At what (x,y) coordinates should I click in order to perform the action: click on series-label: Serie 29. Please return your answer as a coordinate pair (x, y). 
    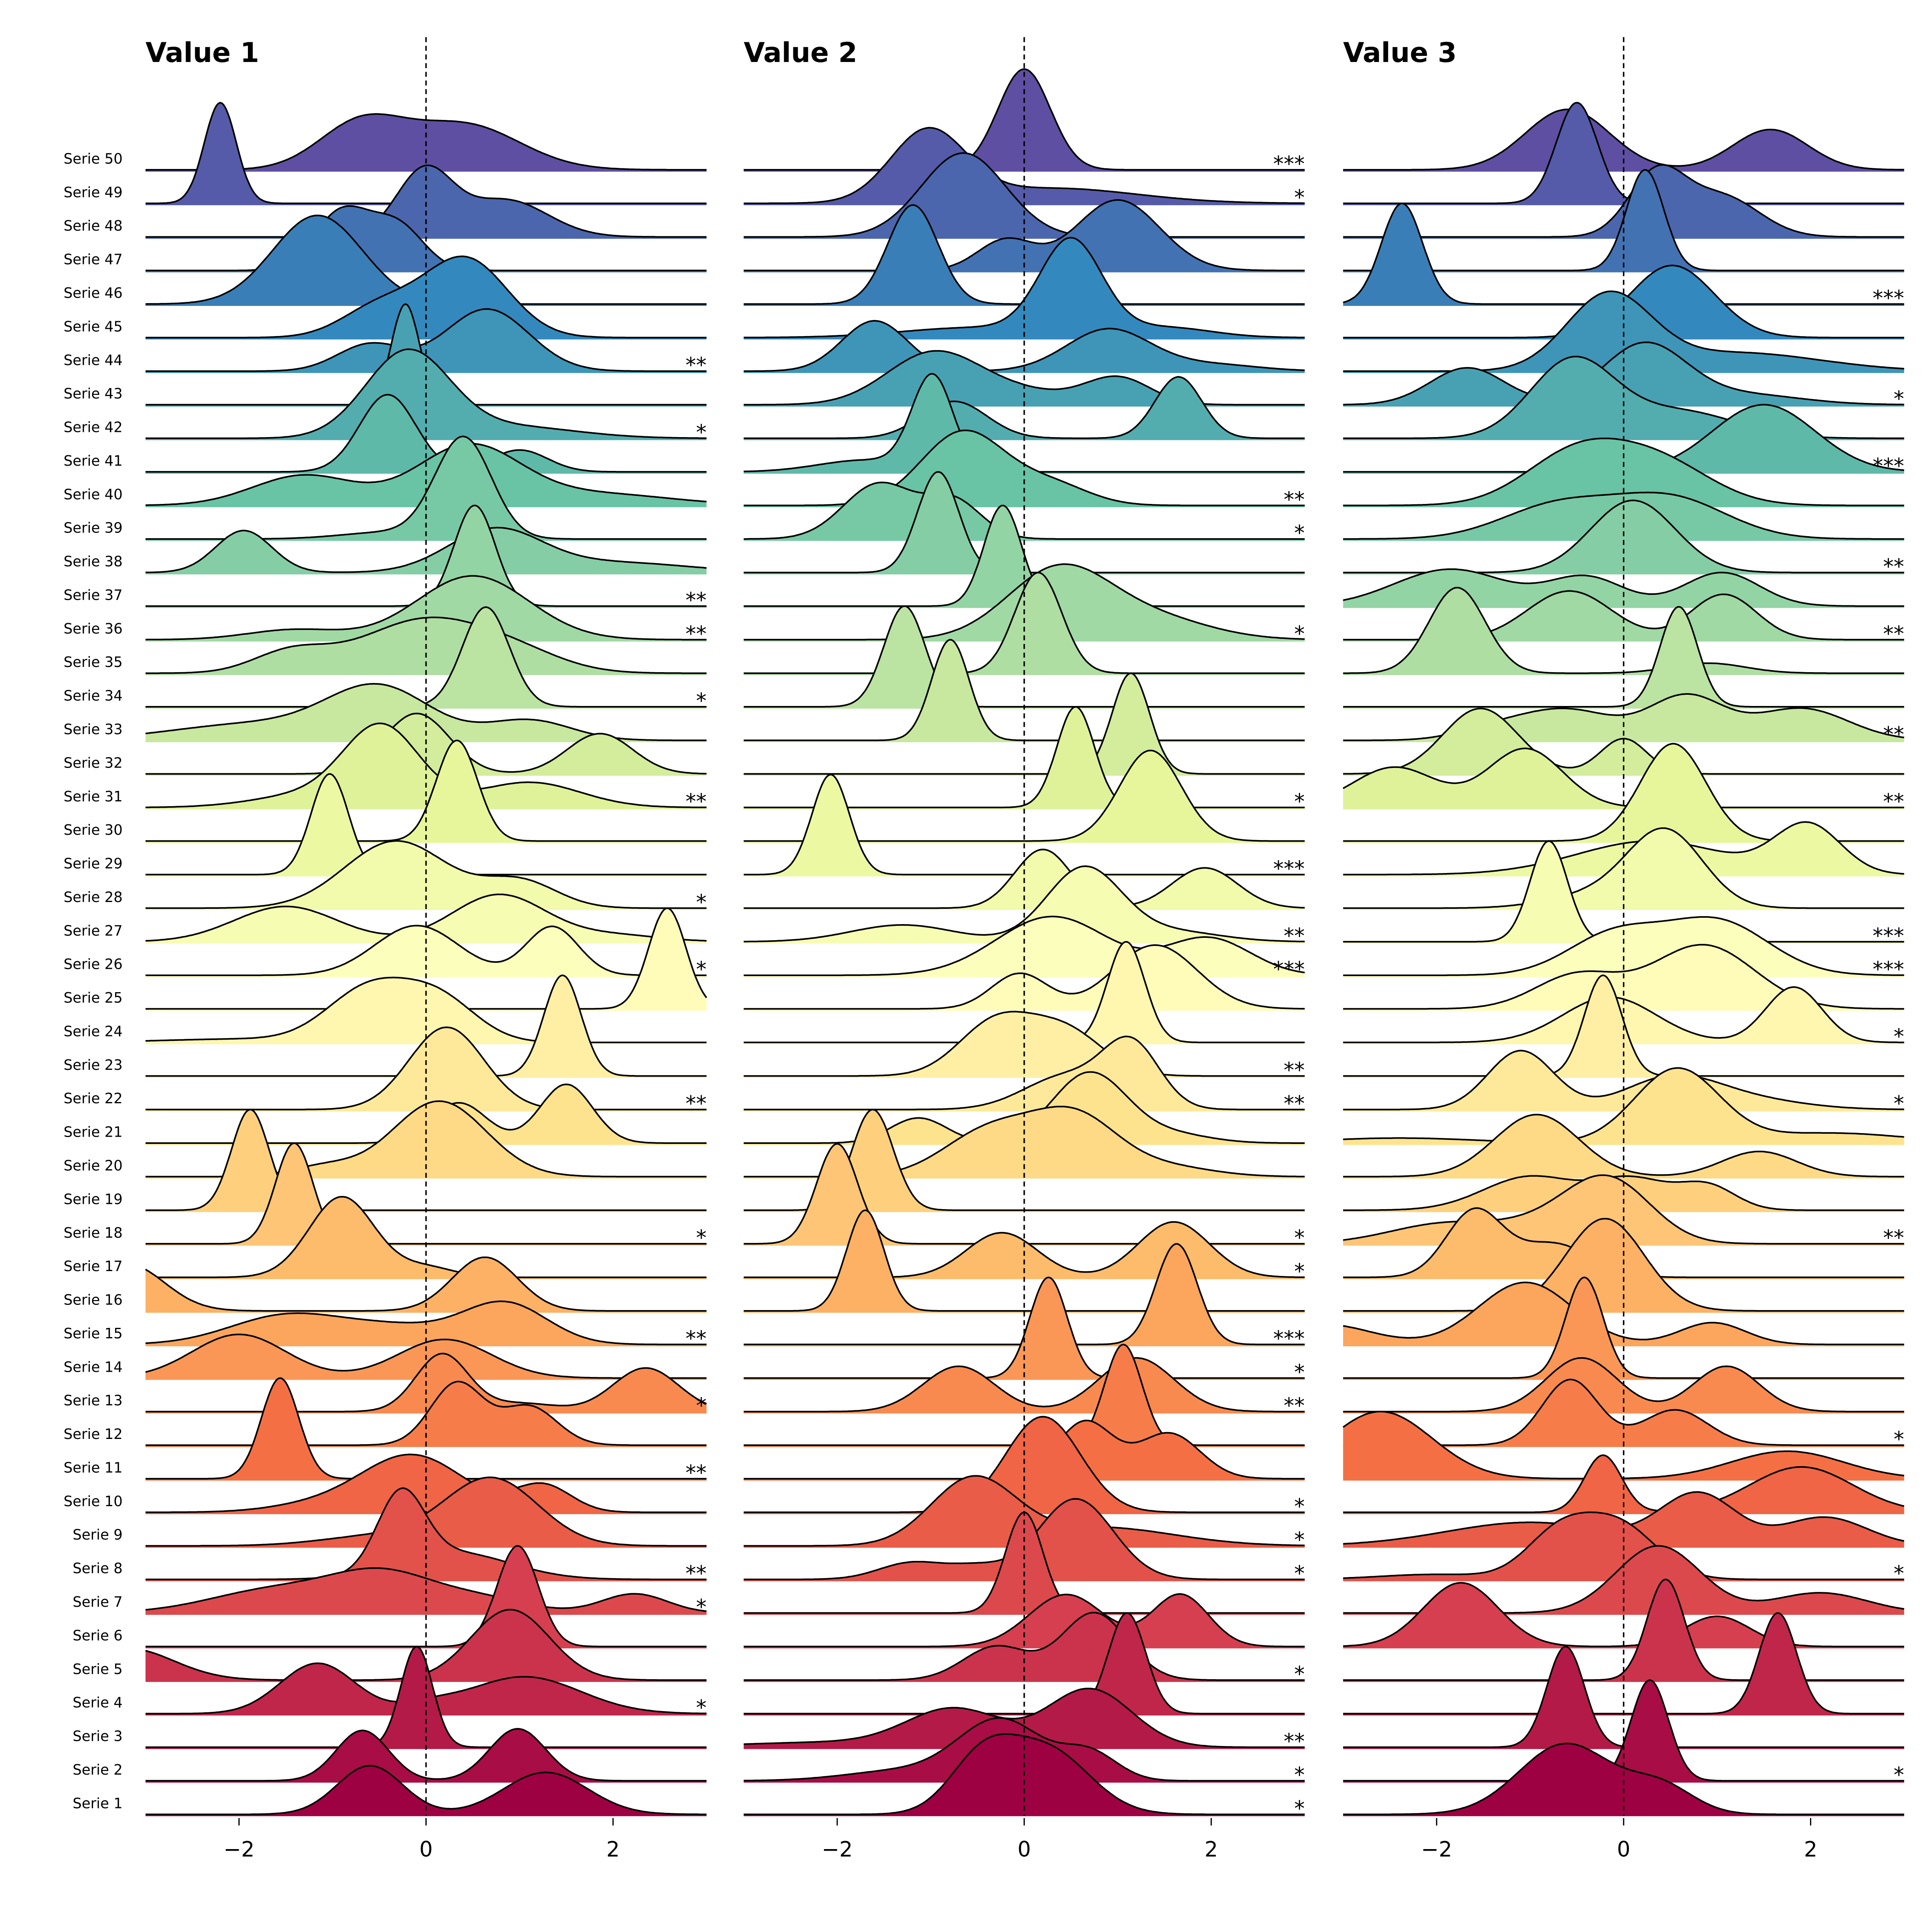
    Looking at the image, I should click on (93, 864).